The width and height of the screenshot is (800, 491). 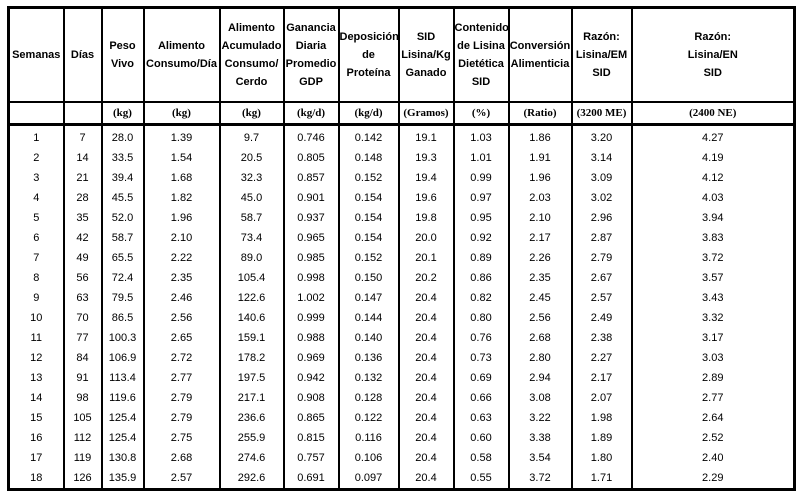 What do you see at coordinates (481, 136) in the screenshot?
I see `cell-contenido-lisina-sid: 1.03` at bounding box center [481, 136].